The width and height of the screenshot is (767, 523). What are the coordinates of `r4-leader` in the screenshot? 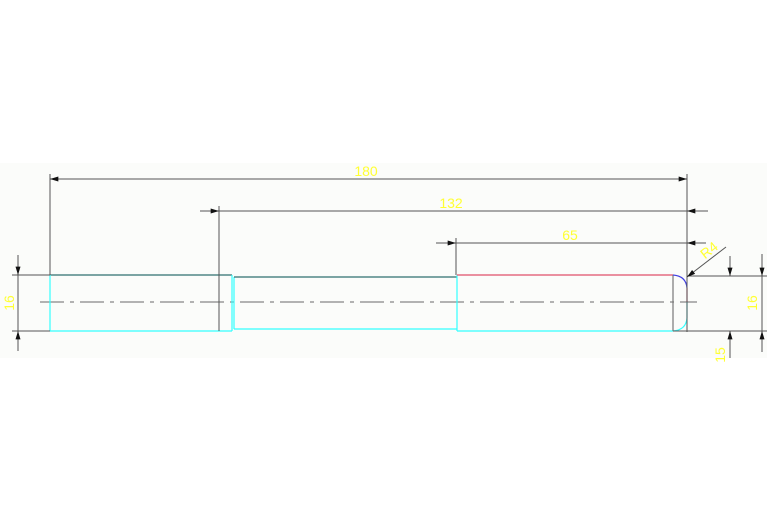 It's located at (706, 262).